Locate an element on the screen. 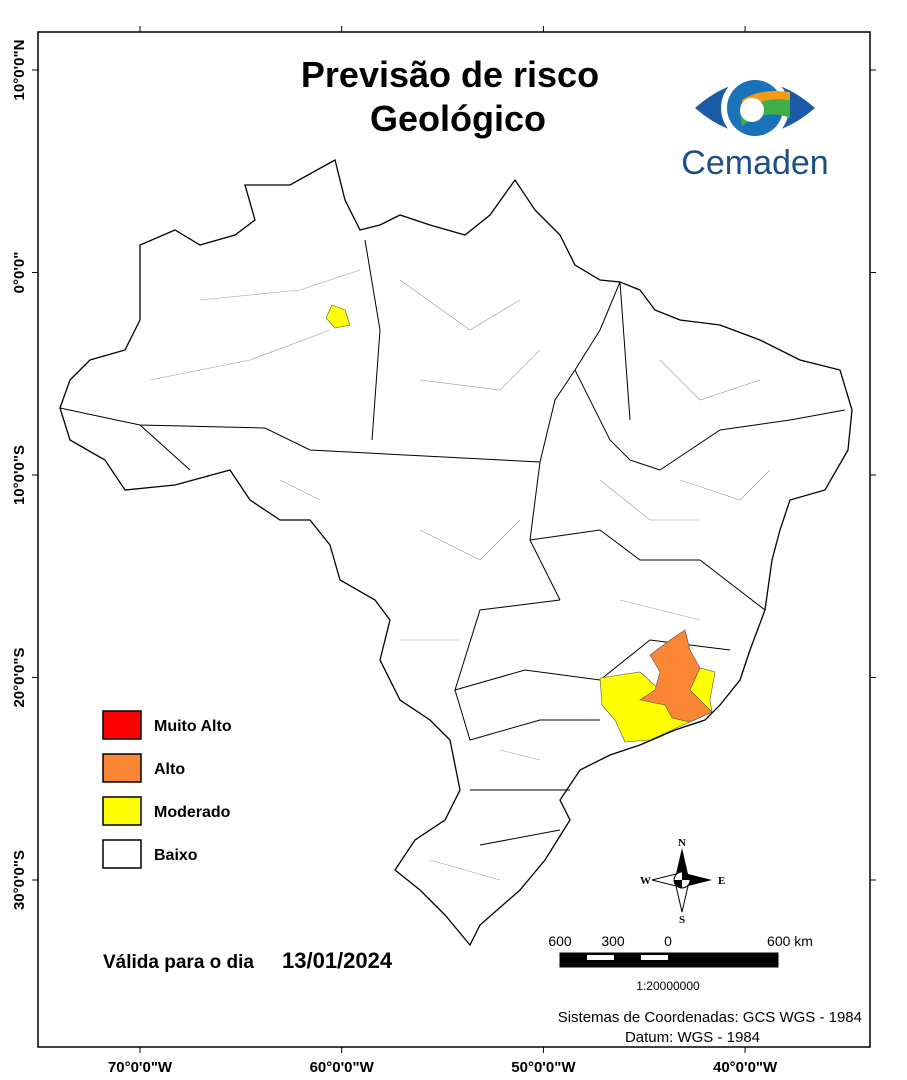 This screenshot has height=1080, width=907. title: Previsão de risco is located at coordinates (450, 74).